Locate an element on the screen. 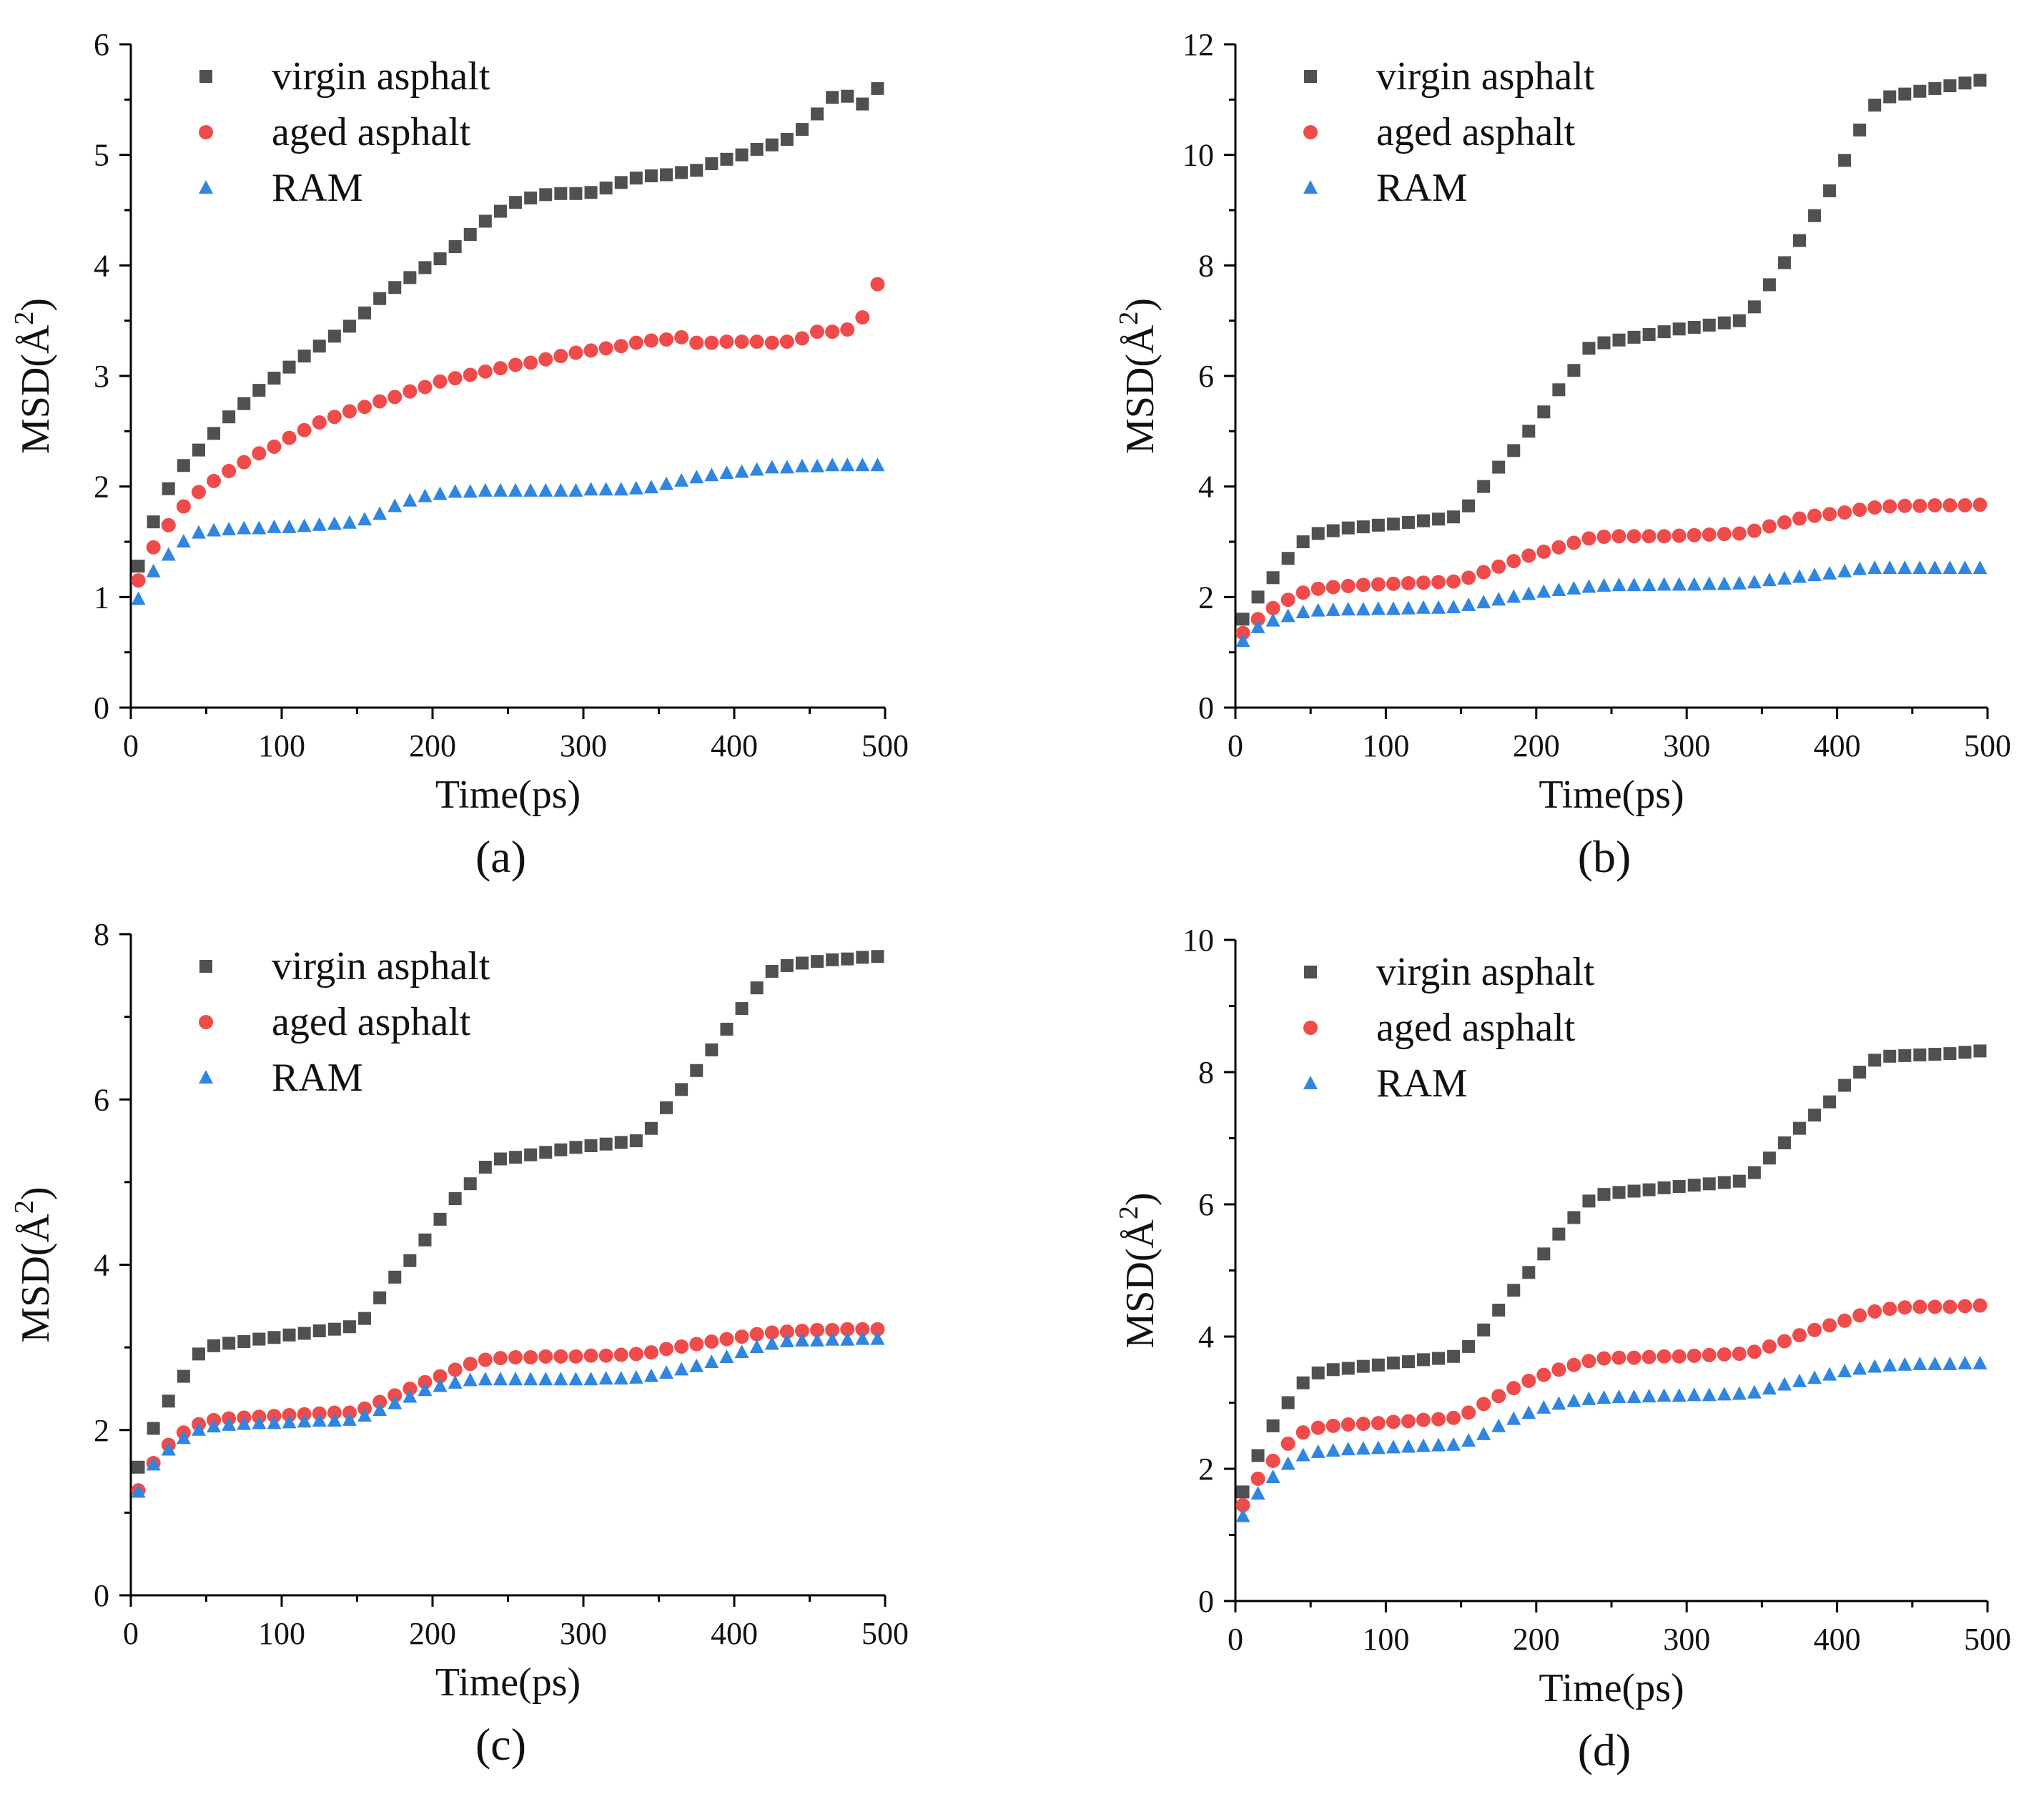  series-virgin-asphalt is located at coordinates (1612, 350).